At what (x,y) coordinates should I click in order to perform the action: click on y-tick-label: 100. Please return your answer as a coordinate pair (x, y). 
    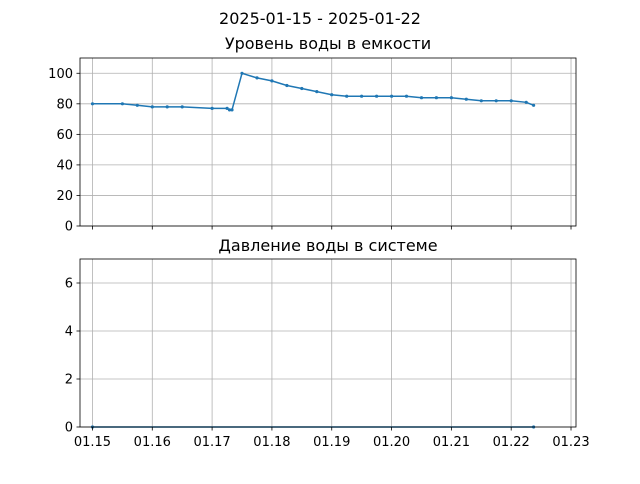
    Looking at the image, I should click on (60, 74).